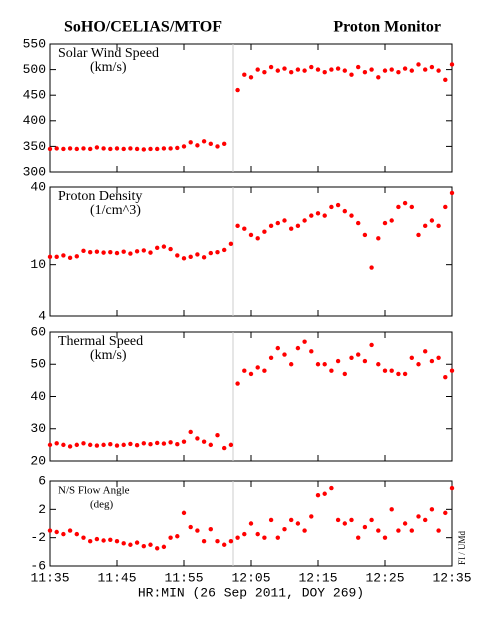 The height and width of the screenshot is (624, 493). What do you see at coordinates (143, 27) in the screenshot?
I see `chart-title: SoHO/CELIAS/MTOF` at bounding box center [143, 27].